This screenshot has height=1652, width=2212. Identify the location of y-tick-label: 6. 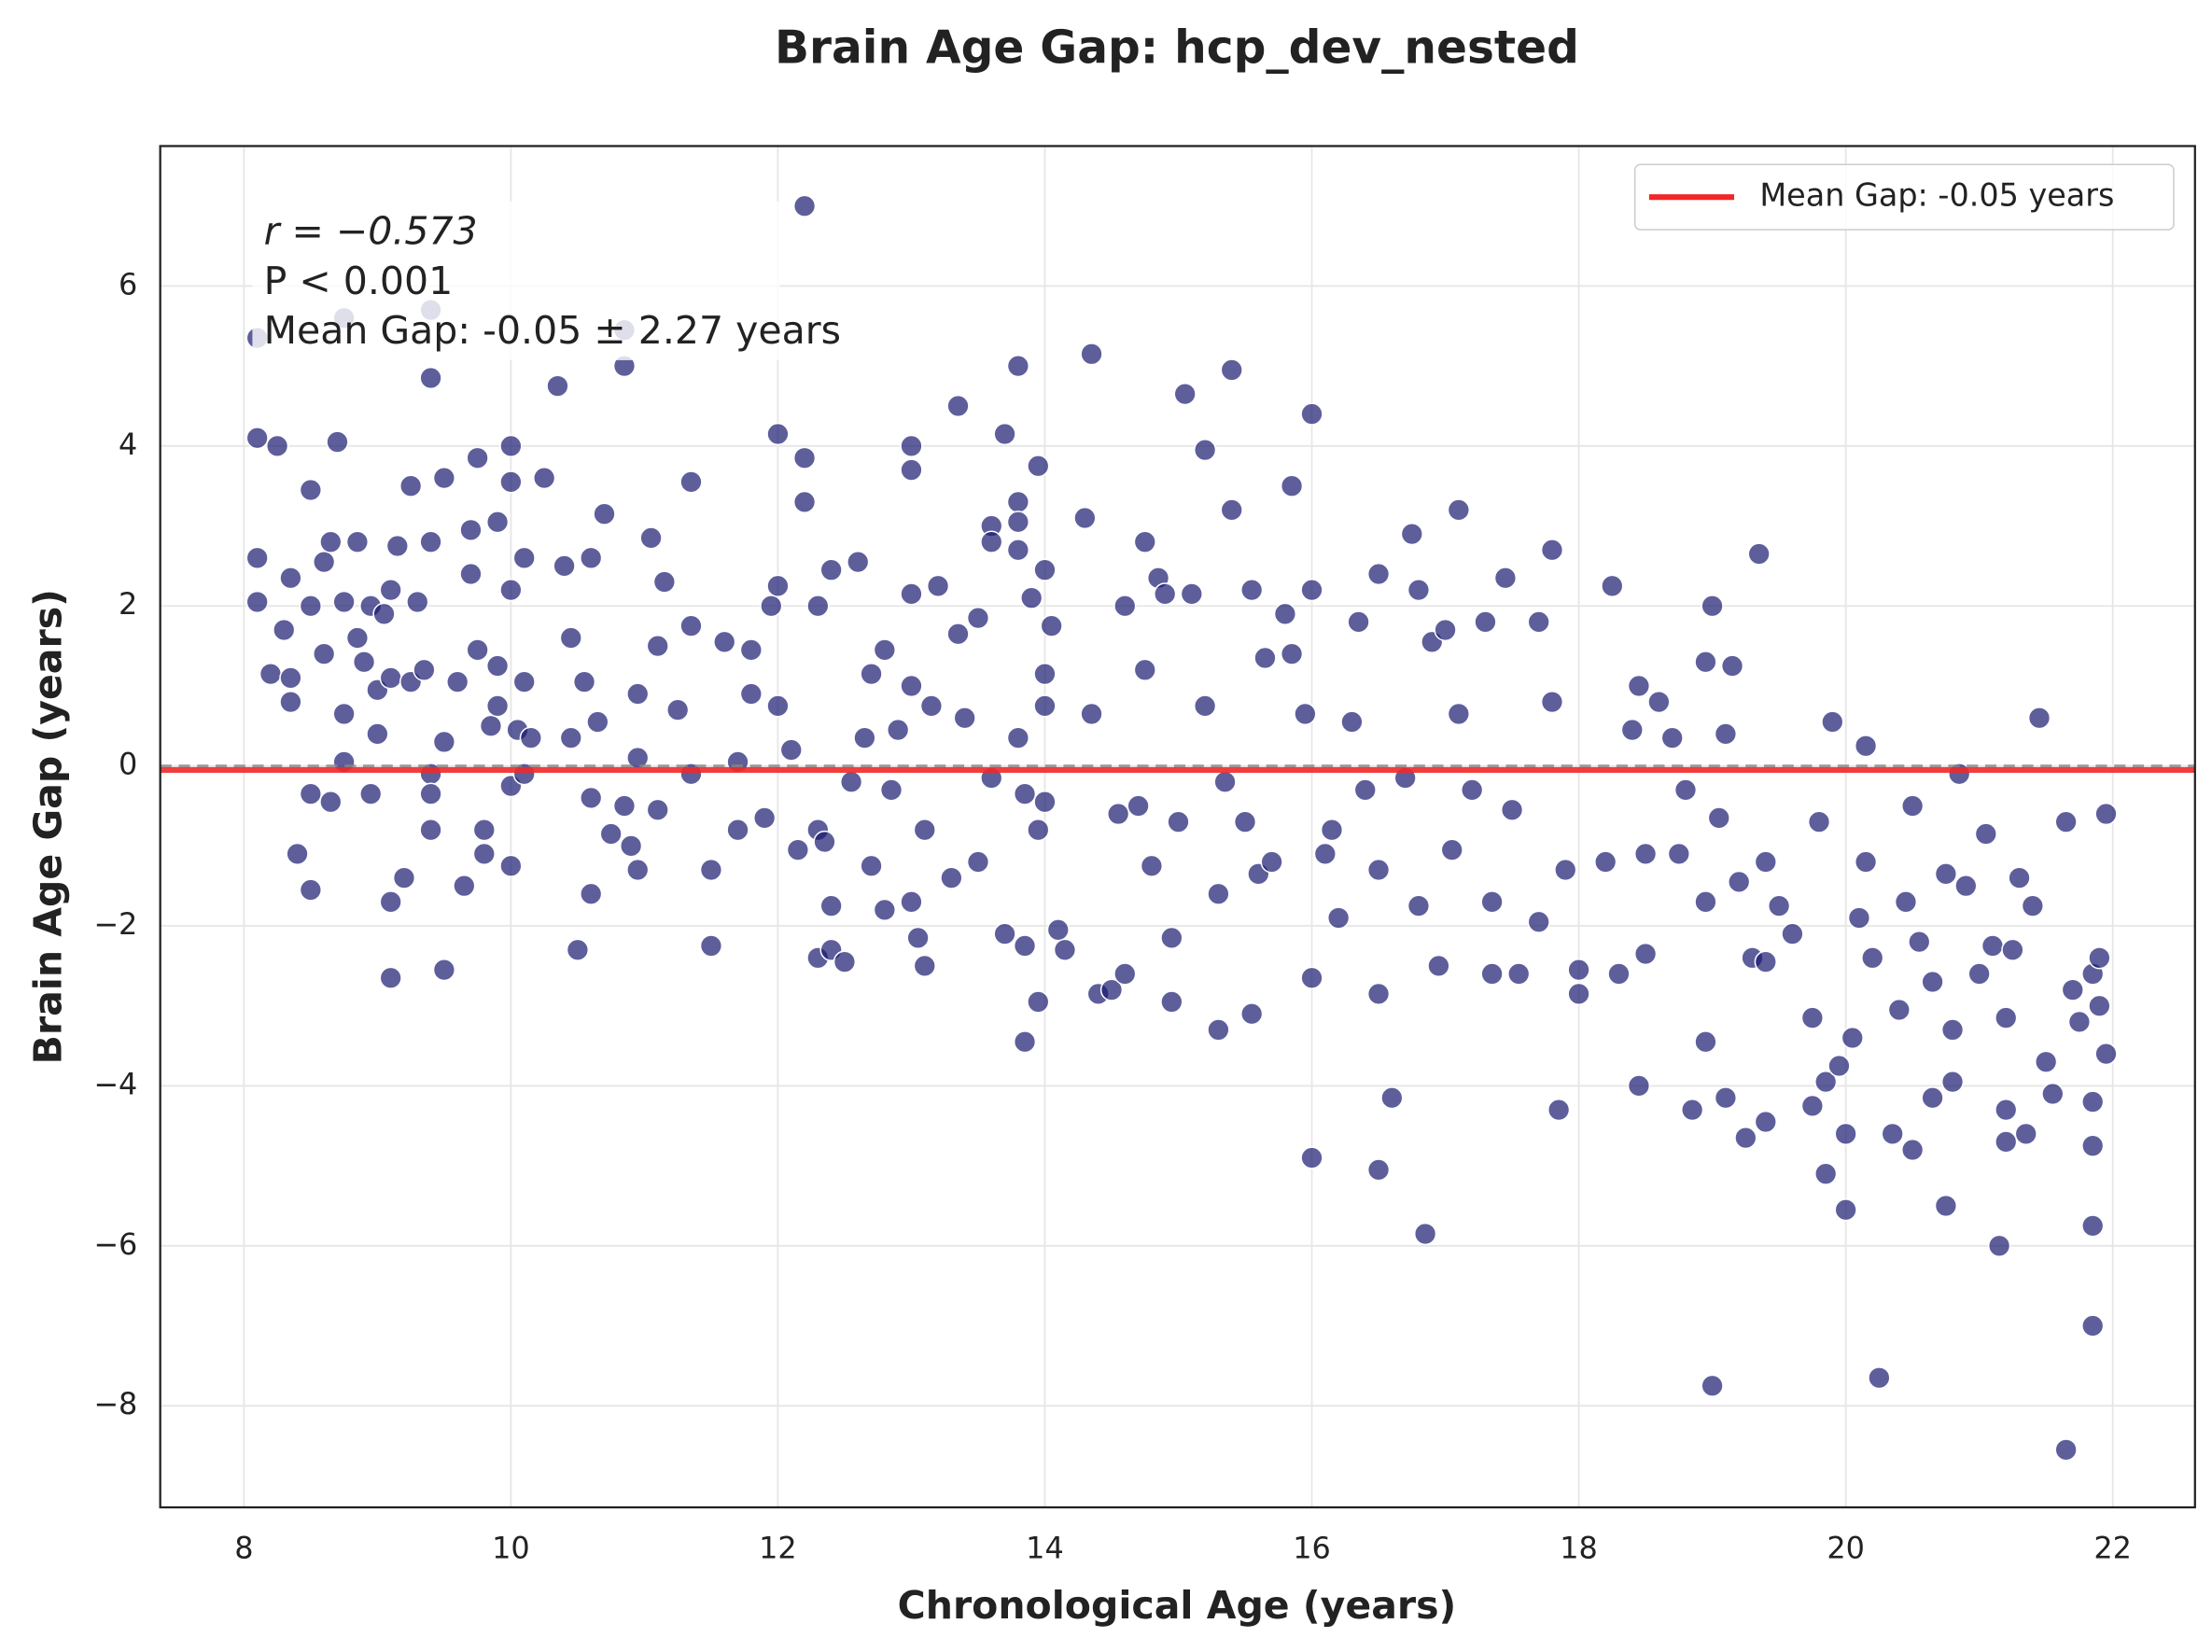
(128, 283).